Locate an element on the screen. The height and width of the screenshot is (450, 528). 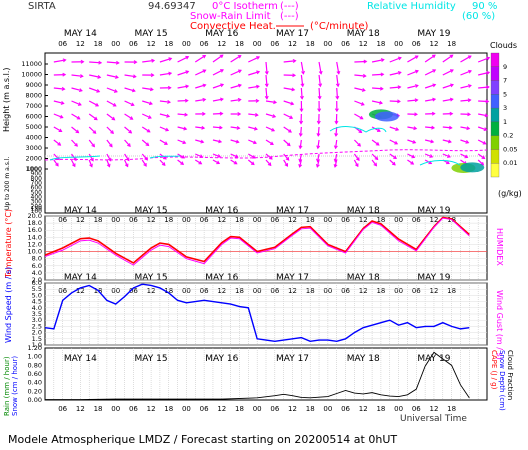
legend-convective-unit: (°C/minute) is located at coordinates (339, 26).